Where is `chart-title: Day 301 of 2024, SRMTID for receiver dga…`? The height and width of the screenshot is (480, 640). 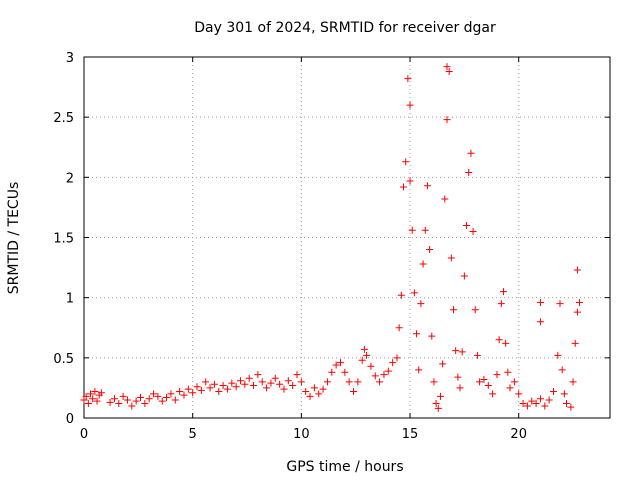
chart-title: Day 301 of 2024, SRMTID for receiver dga… is located at coordinates (345, 28).